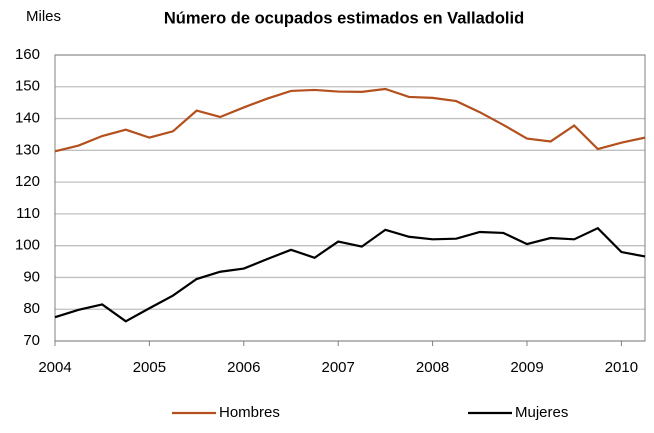 This screenshot has width=654, height=433. What do you see at coordinates (28, 213) in the screenshot?
I see `y-tick-label: 110` at bounding box center [28, 213].